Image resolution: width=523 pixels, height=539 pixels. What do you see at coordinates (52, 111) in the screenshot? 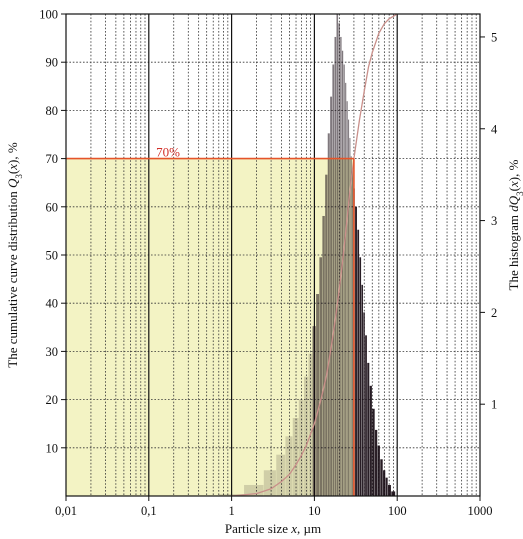
I see `y-left-tick-label: 80` at bounding box center [52, 111].